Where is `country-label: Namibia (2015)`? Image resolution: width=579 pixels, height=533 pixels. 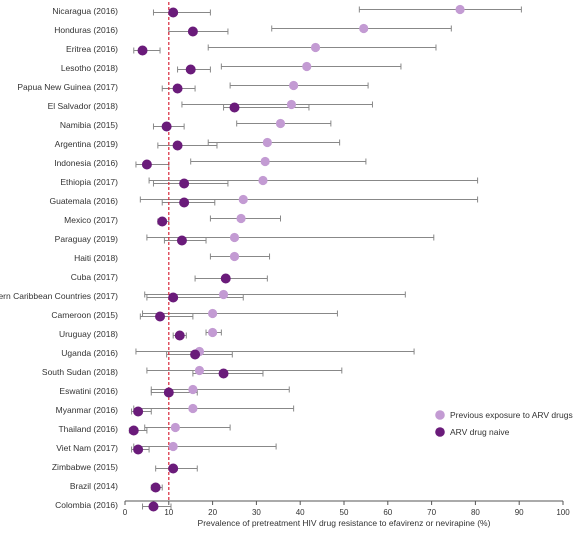 country-label: Namibia (2015) is located at coordinates (89, 125).